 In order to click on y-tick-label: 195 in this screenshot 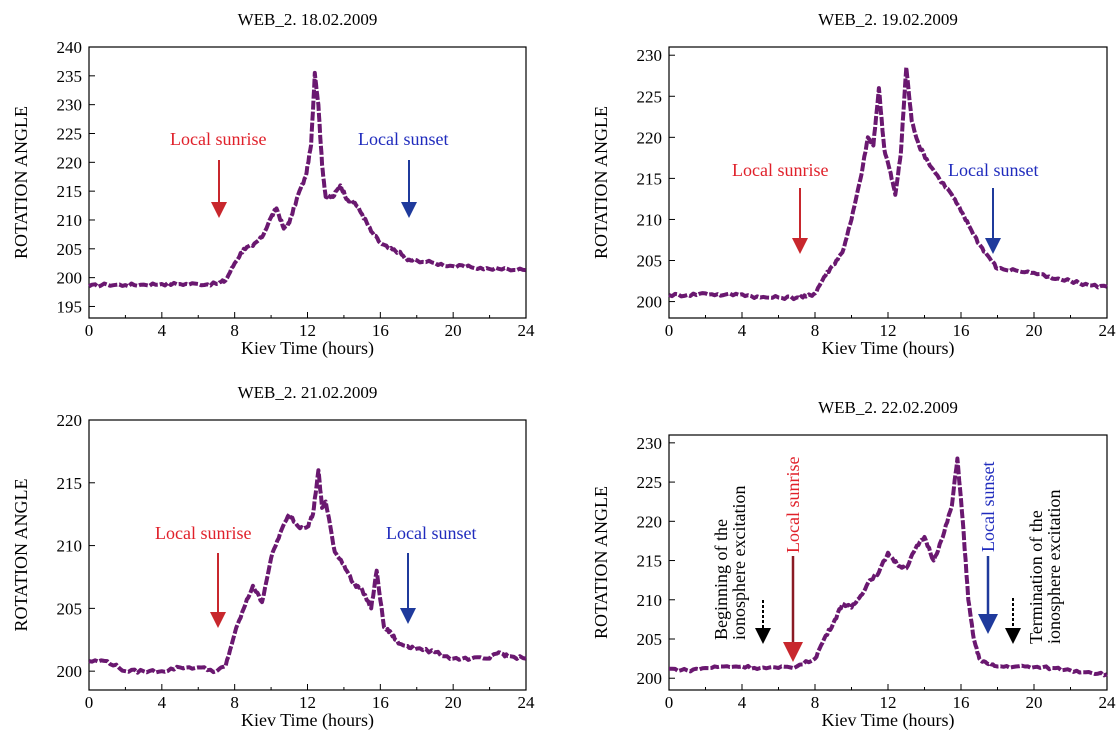, I will do `click(70, 306)`.